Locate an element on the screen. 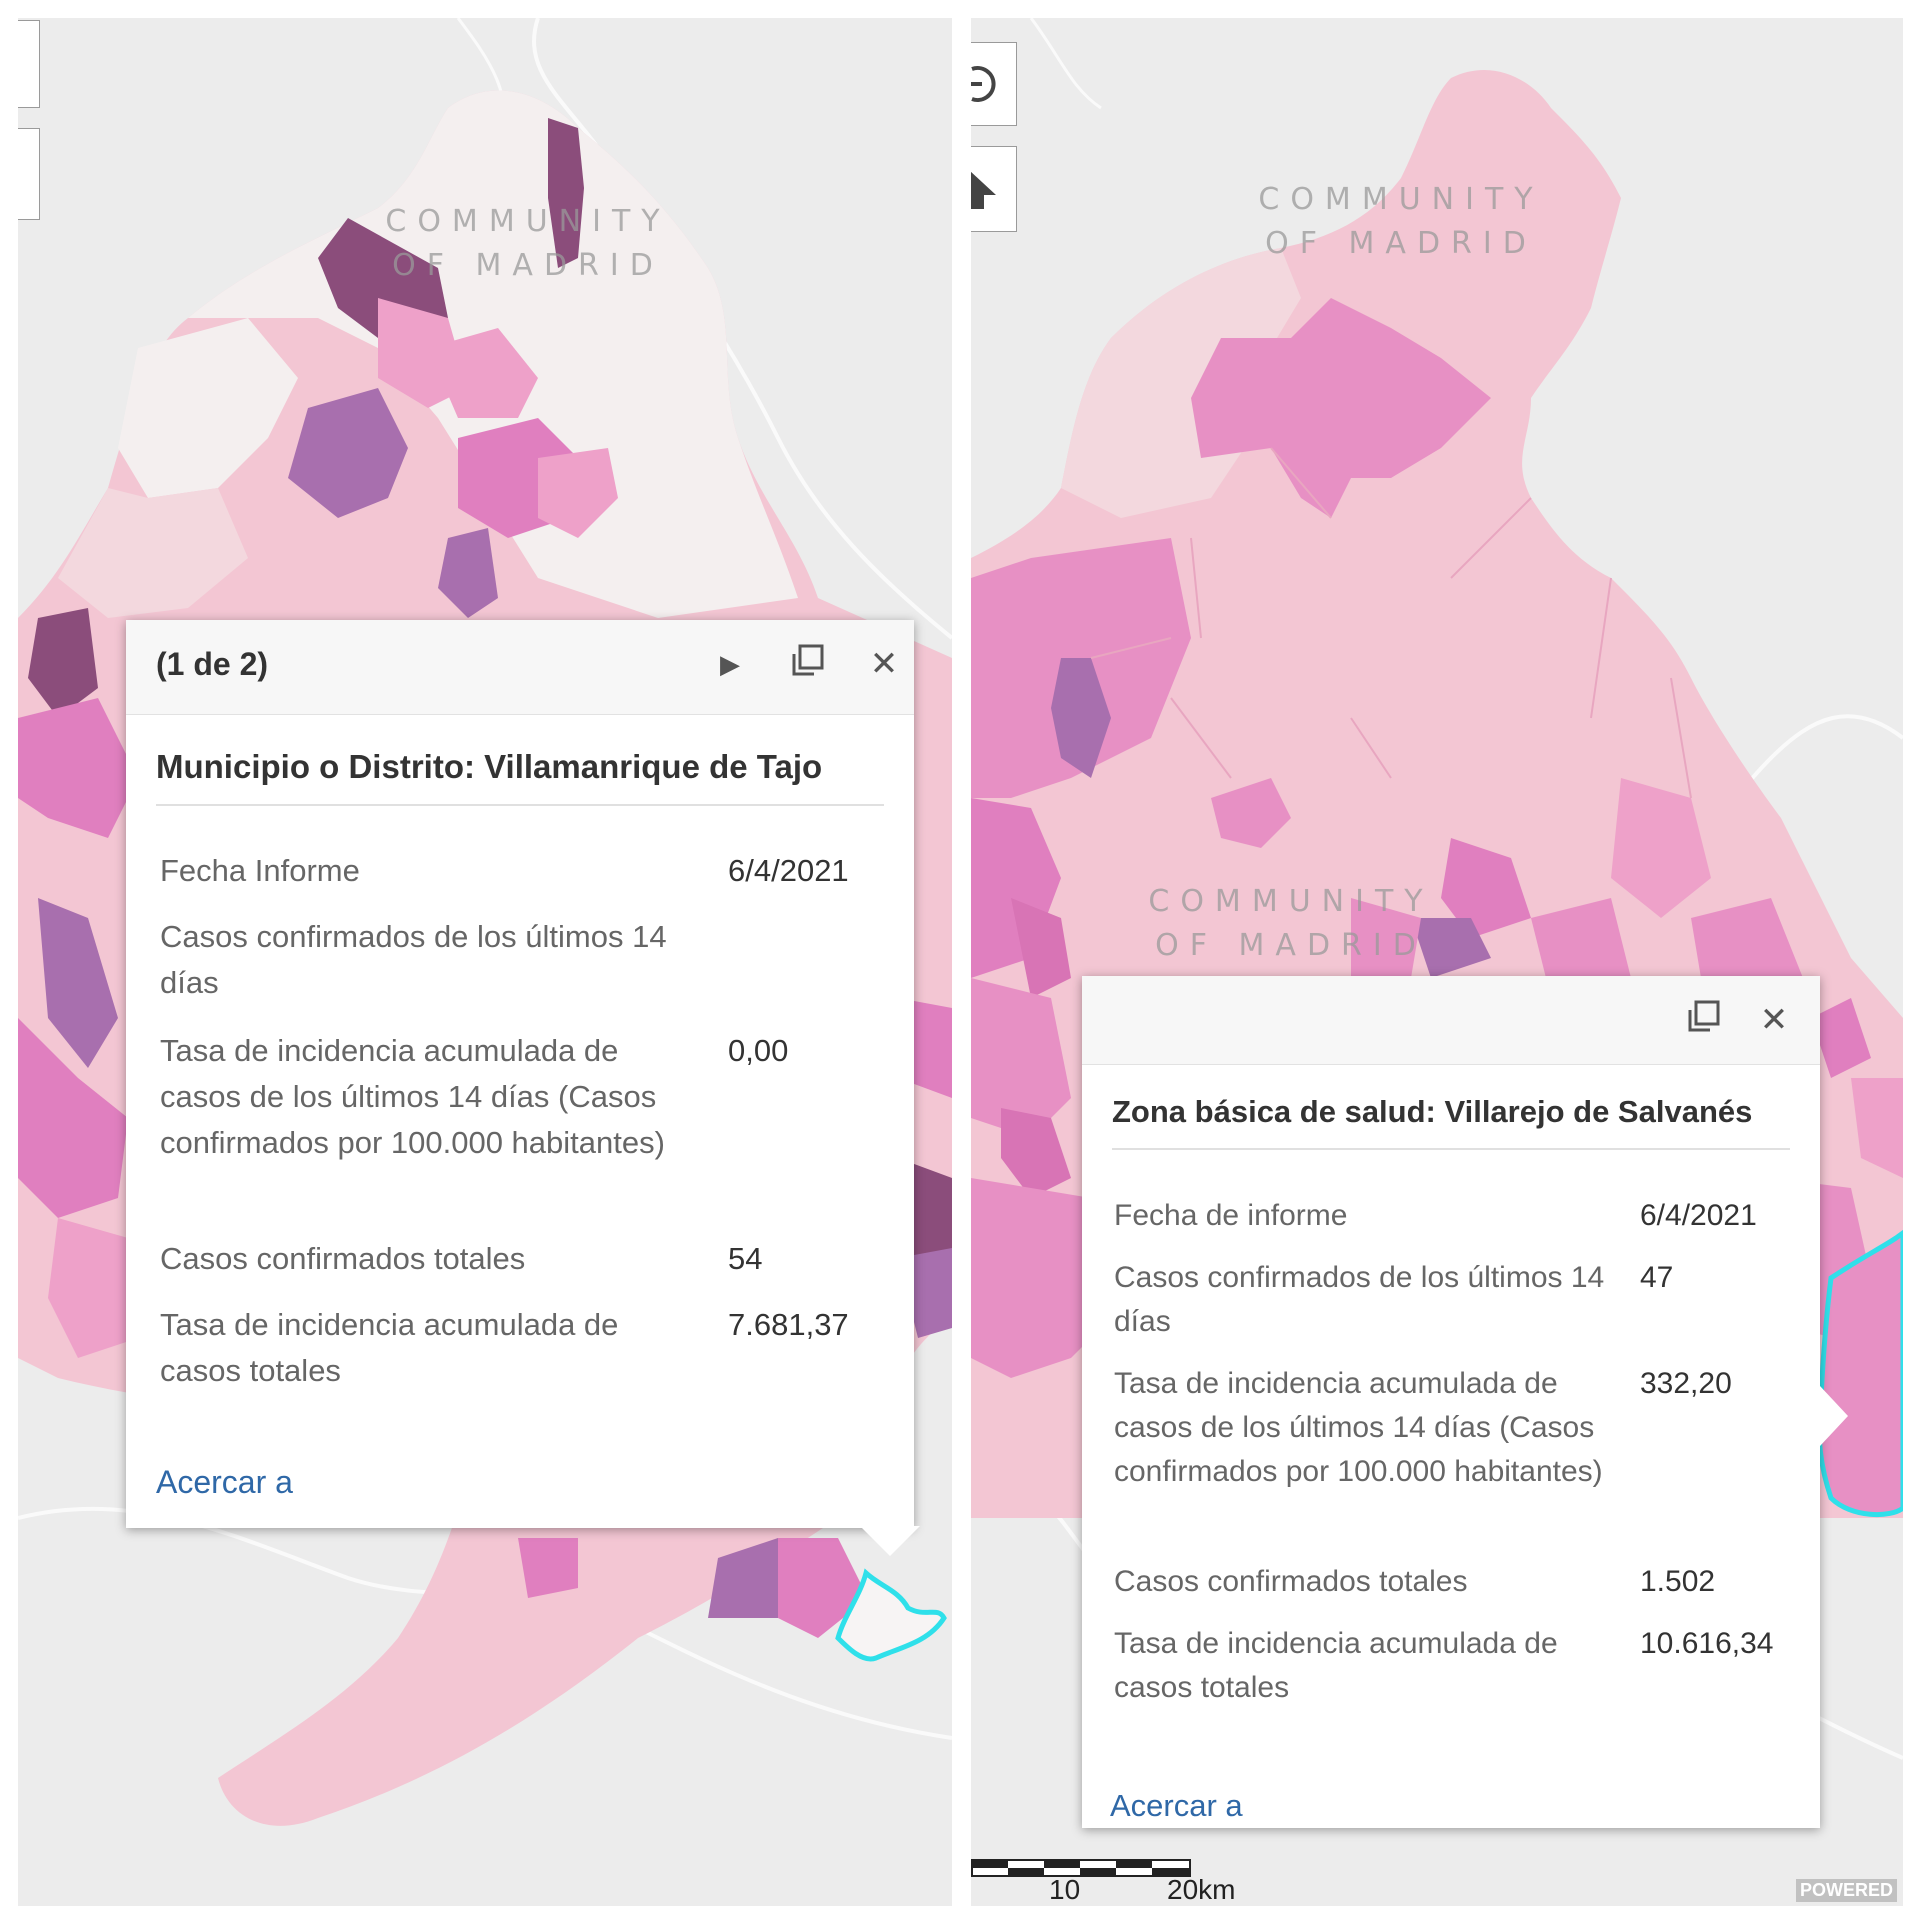 Image resolution: width=1920 pixels, height=1920 pixels. locate-control is located at coordinates (994, 84).